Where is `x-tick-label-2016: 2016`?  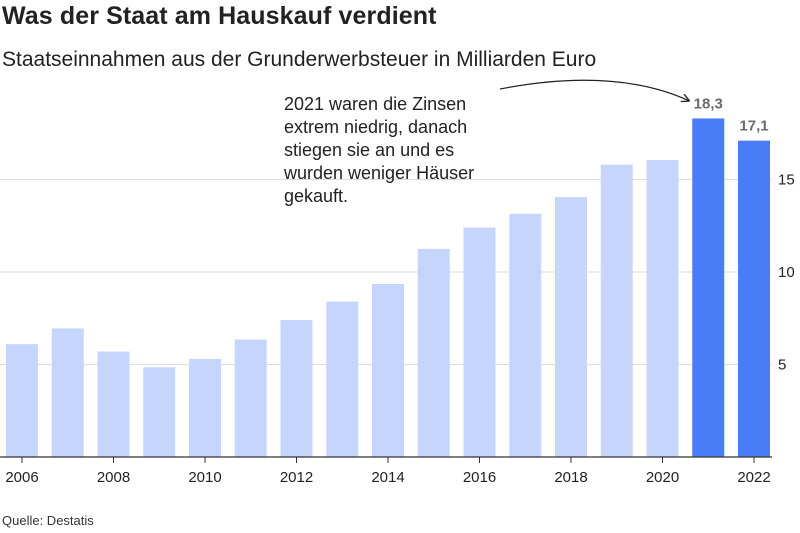
x-tick-label-2016: 2016 is located at coordinates (479, 477).